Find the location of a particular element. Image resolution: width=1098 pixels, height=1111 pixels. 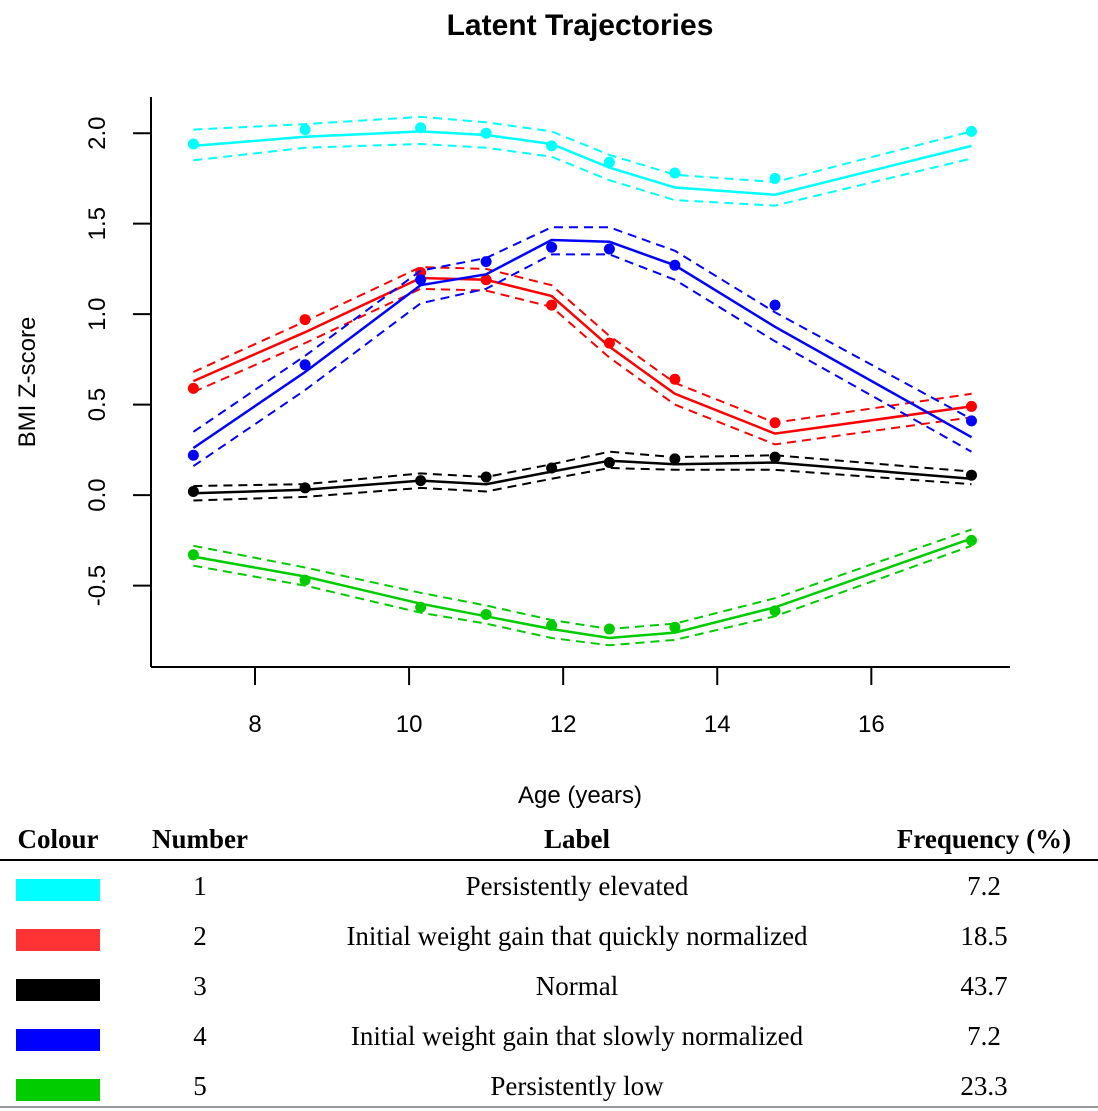

legend-row: 3 Normal 43.7 is located at coordinates (549, 986).